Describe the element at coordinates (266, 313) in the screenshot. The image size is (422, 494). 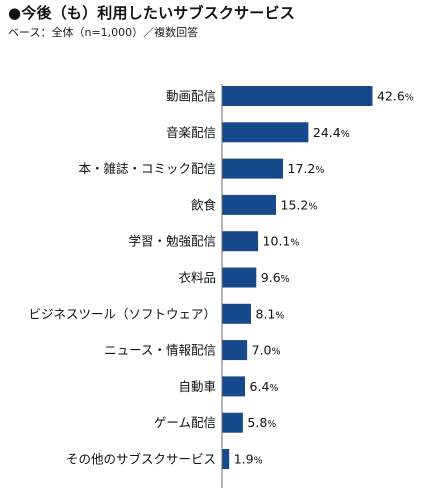
I see `value-number: 8.1` at that location.